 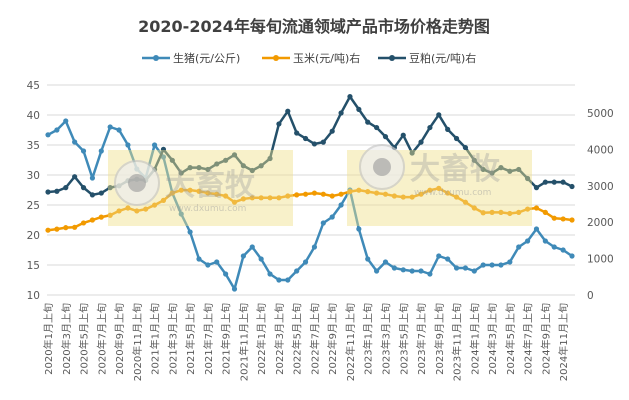 What do you see at coordinates (311, 58) in the screenshot?
I see `legend-item-1: 玉米(元/吨)右` at bounding box center [311, 58].